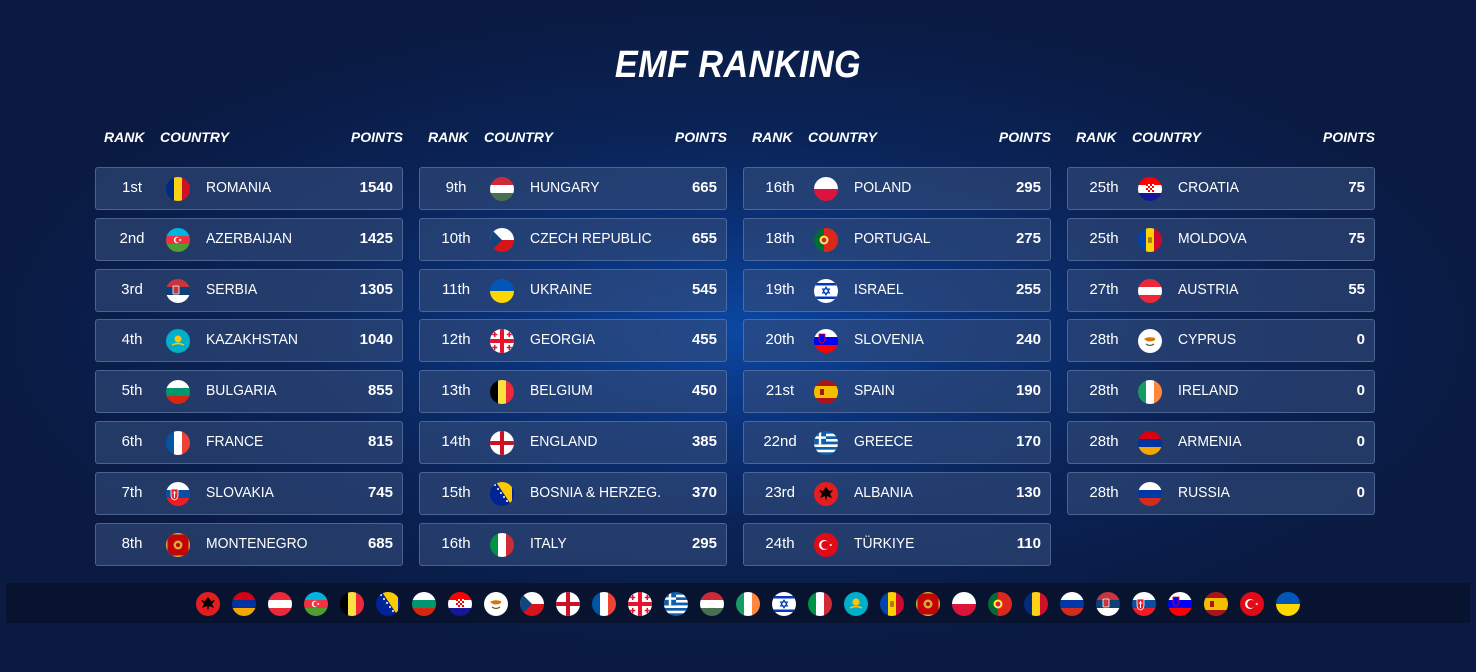  Describe the element at coordinates (1221, 493) in the screenshot. I see `ranking-row: 28th RUSSIA 0` at that location.